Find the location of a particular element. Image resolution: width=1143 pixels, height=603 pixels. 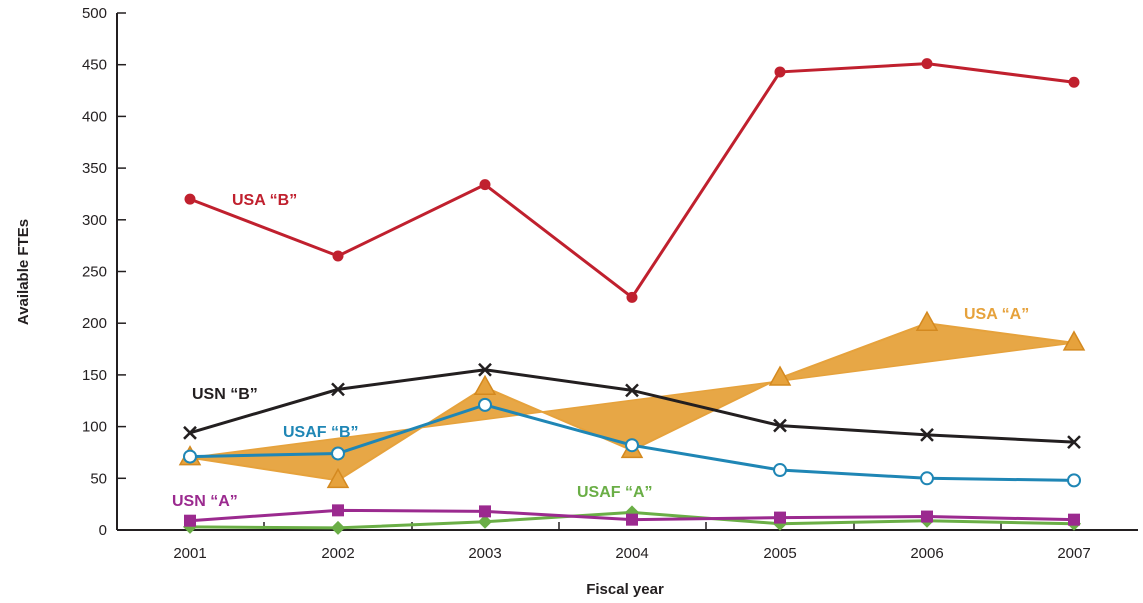

y-tick-label: 0 is located at coordinates (103, 530).